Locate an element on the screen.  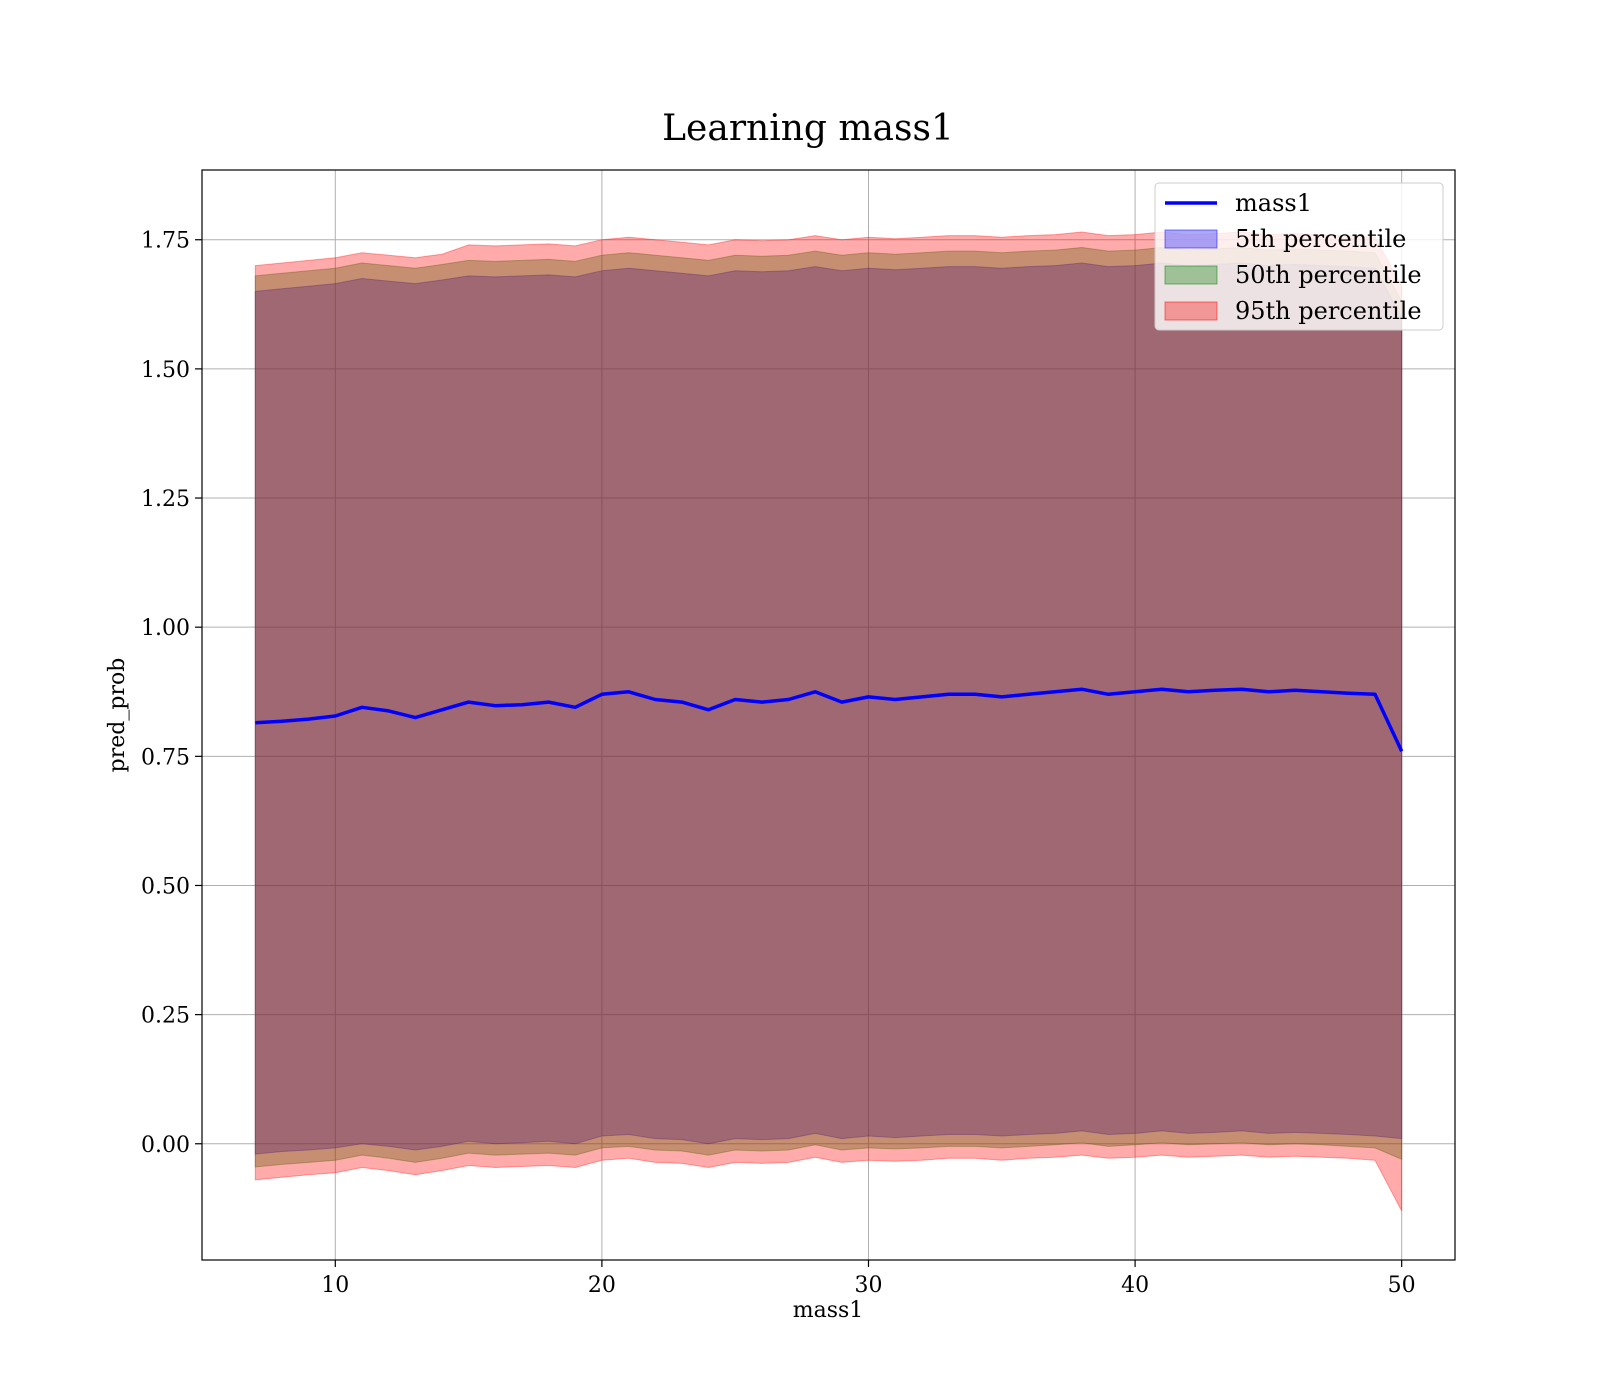
y-tick-label: 1.00 is located at coordinates (165, 628).